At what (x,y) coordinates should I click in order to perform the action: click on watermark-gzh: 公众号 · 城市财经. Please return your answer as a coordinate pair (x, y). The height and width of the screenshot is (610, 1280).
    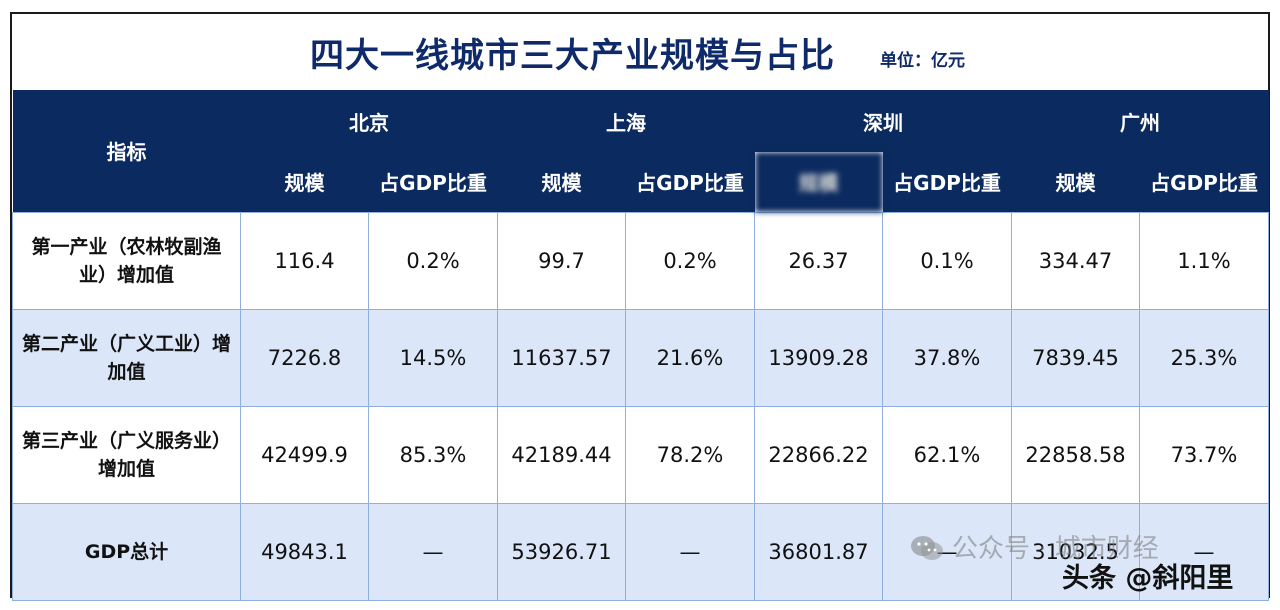
    Looking at the image, I should click on (1034, 546).